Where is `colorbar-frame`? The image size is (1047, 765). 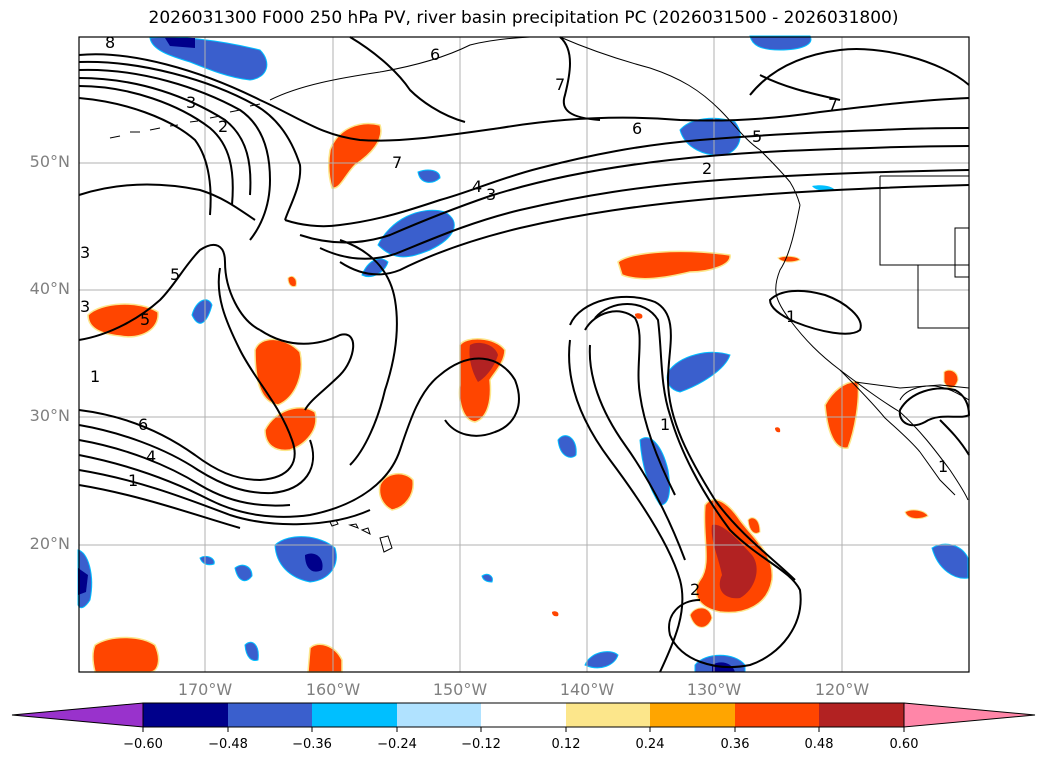 colorbar-frame is located at coordinates (523, 715).